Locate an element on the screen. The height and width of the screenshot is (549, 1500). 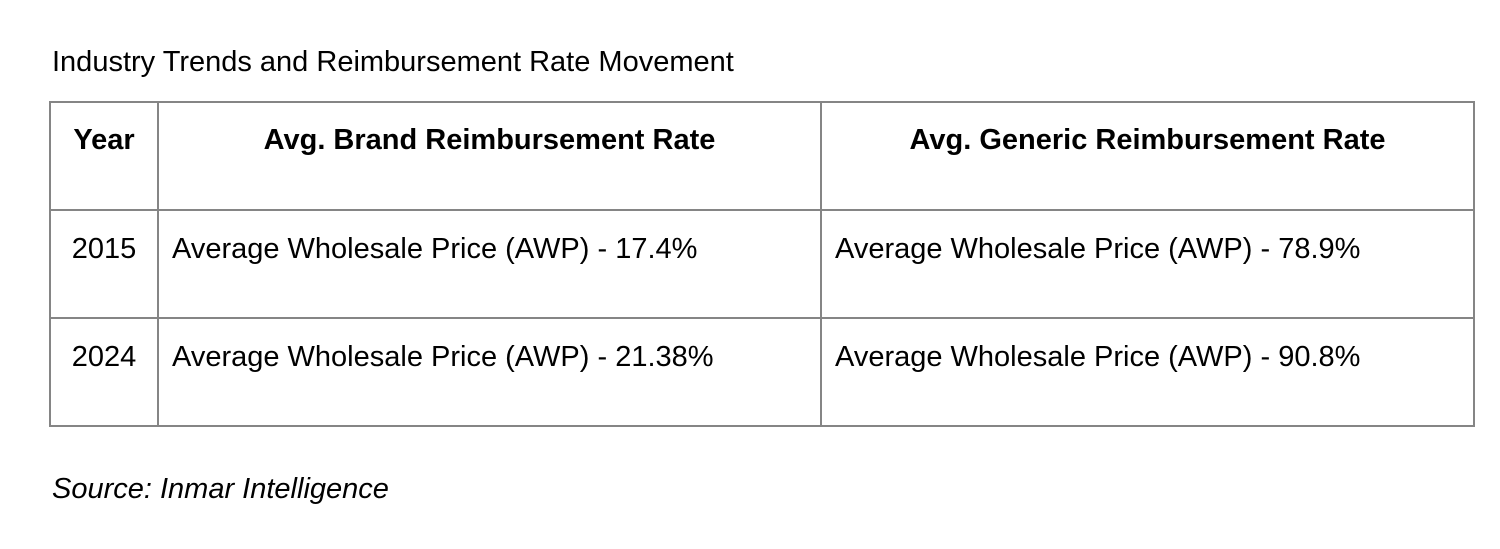
column-header-brand-rate: Avg. Brand Reimbursement Rate is located at coordinates (489, 156).